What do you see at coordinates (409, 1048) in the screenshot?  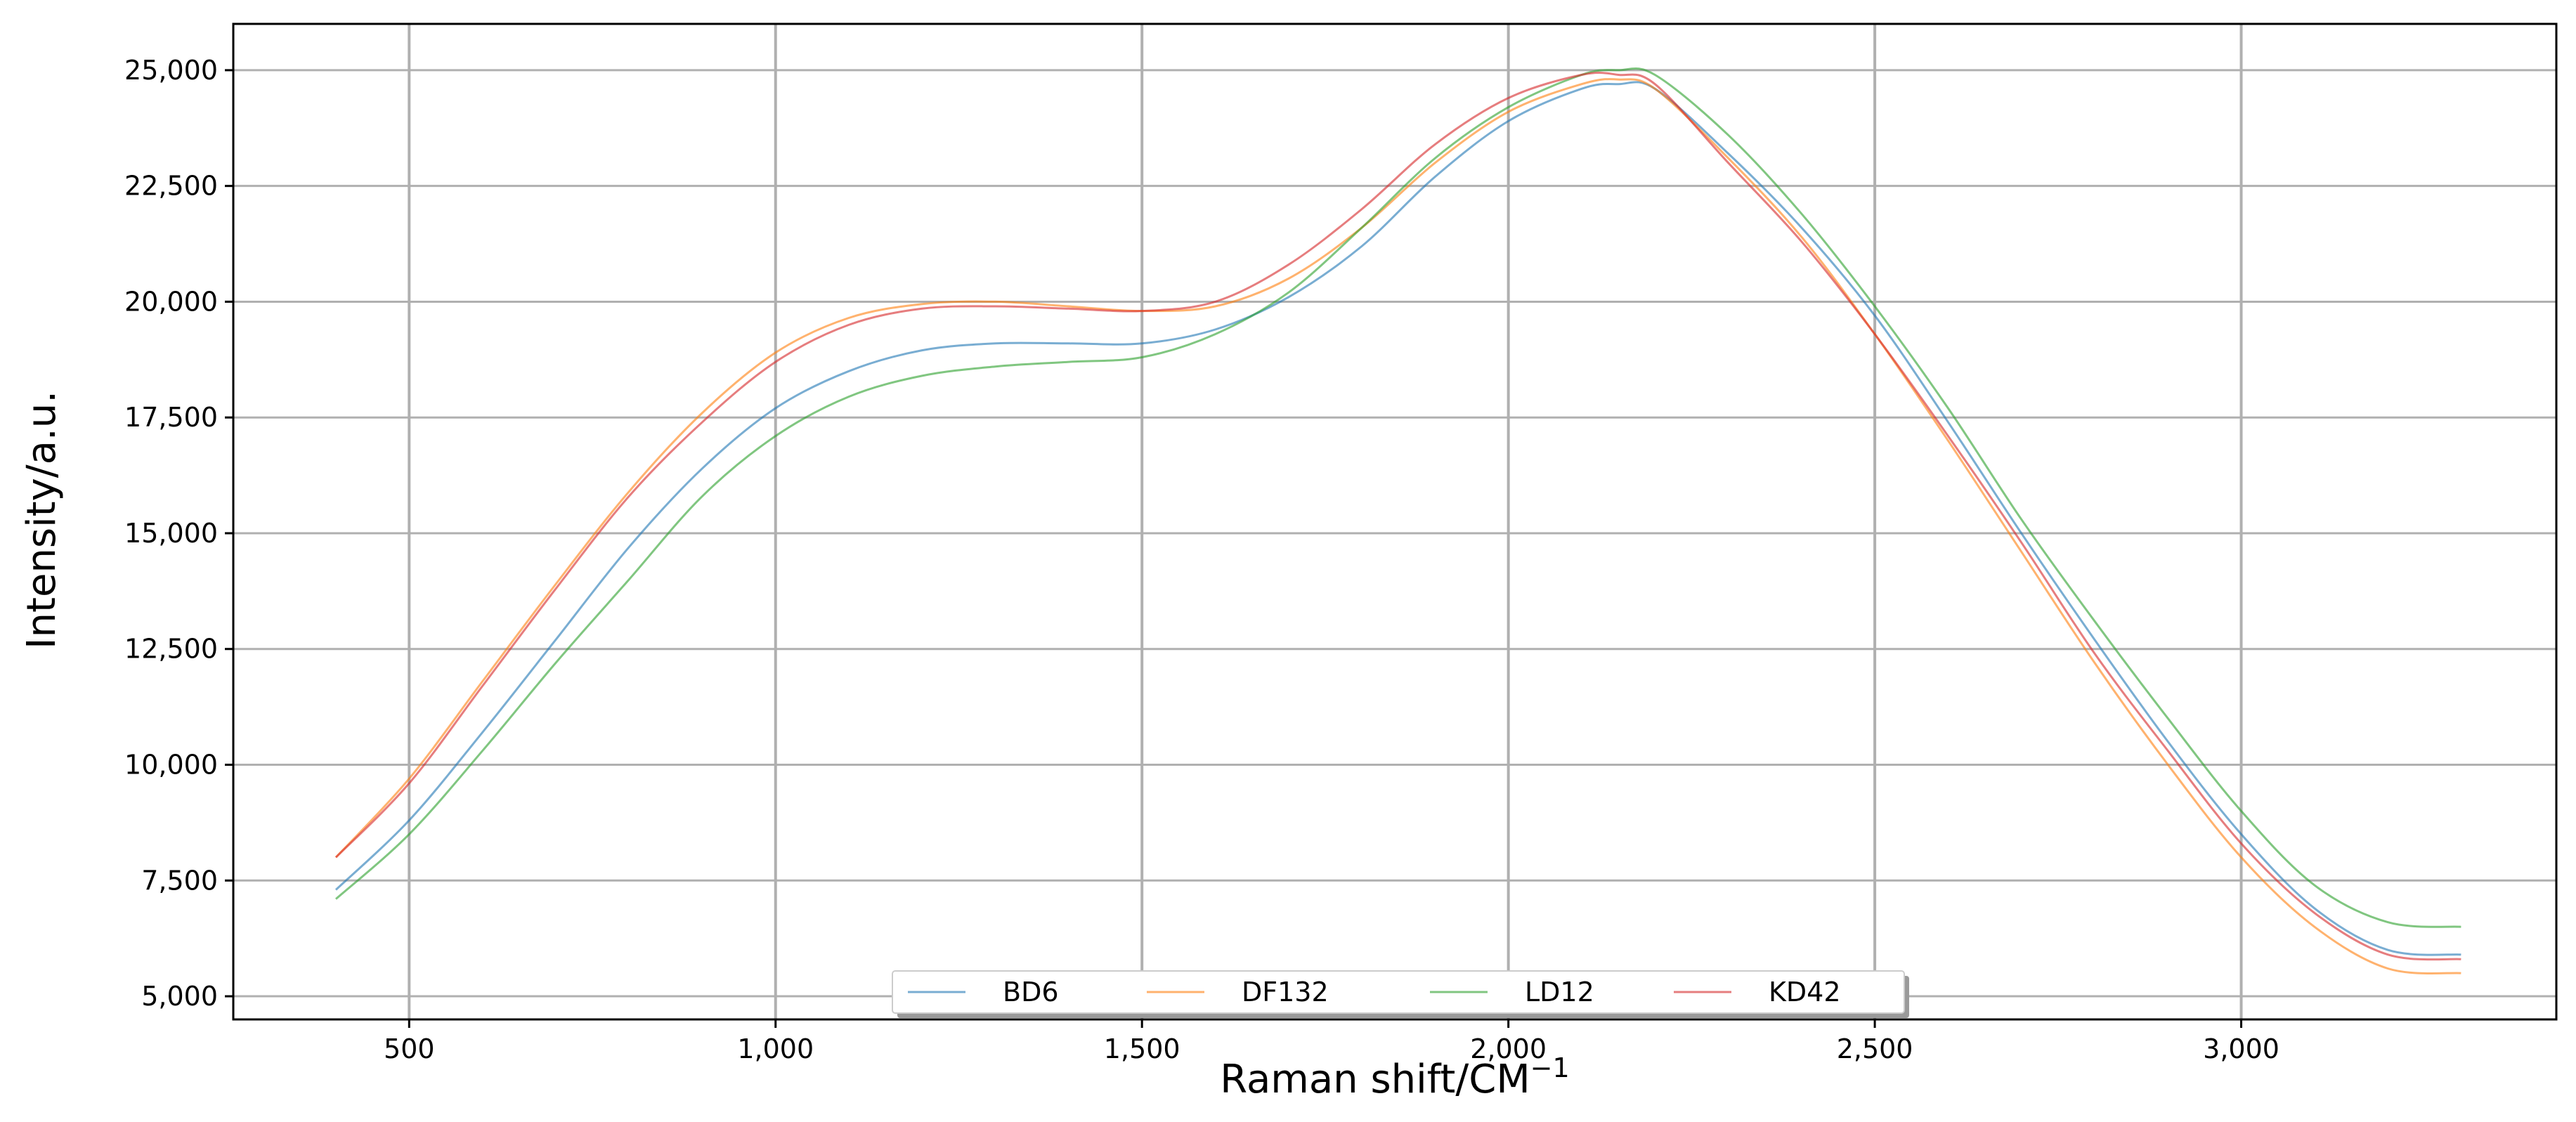 I see `x-tick-label: 500` at bounding box center [409, 1048].